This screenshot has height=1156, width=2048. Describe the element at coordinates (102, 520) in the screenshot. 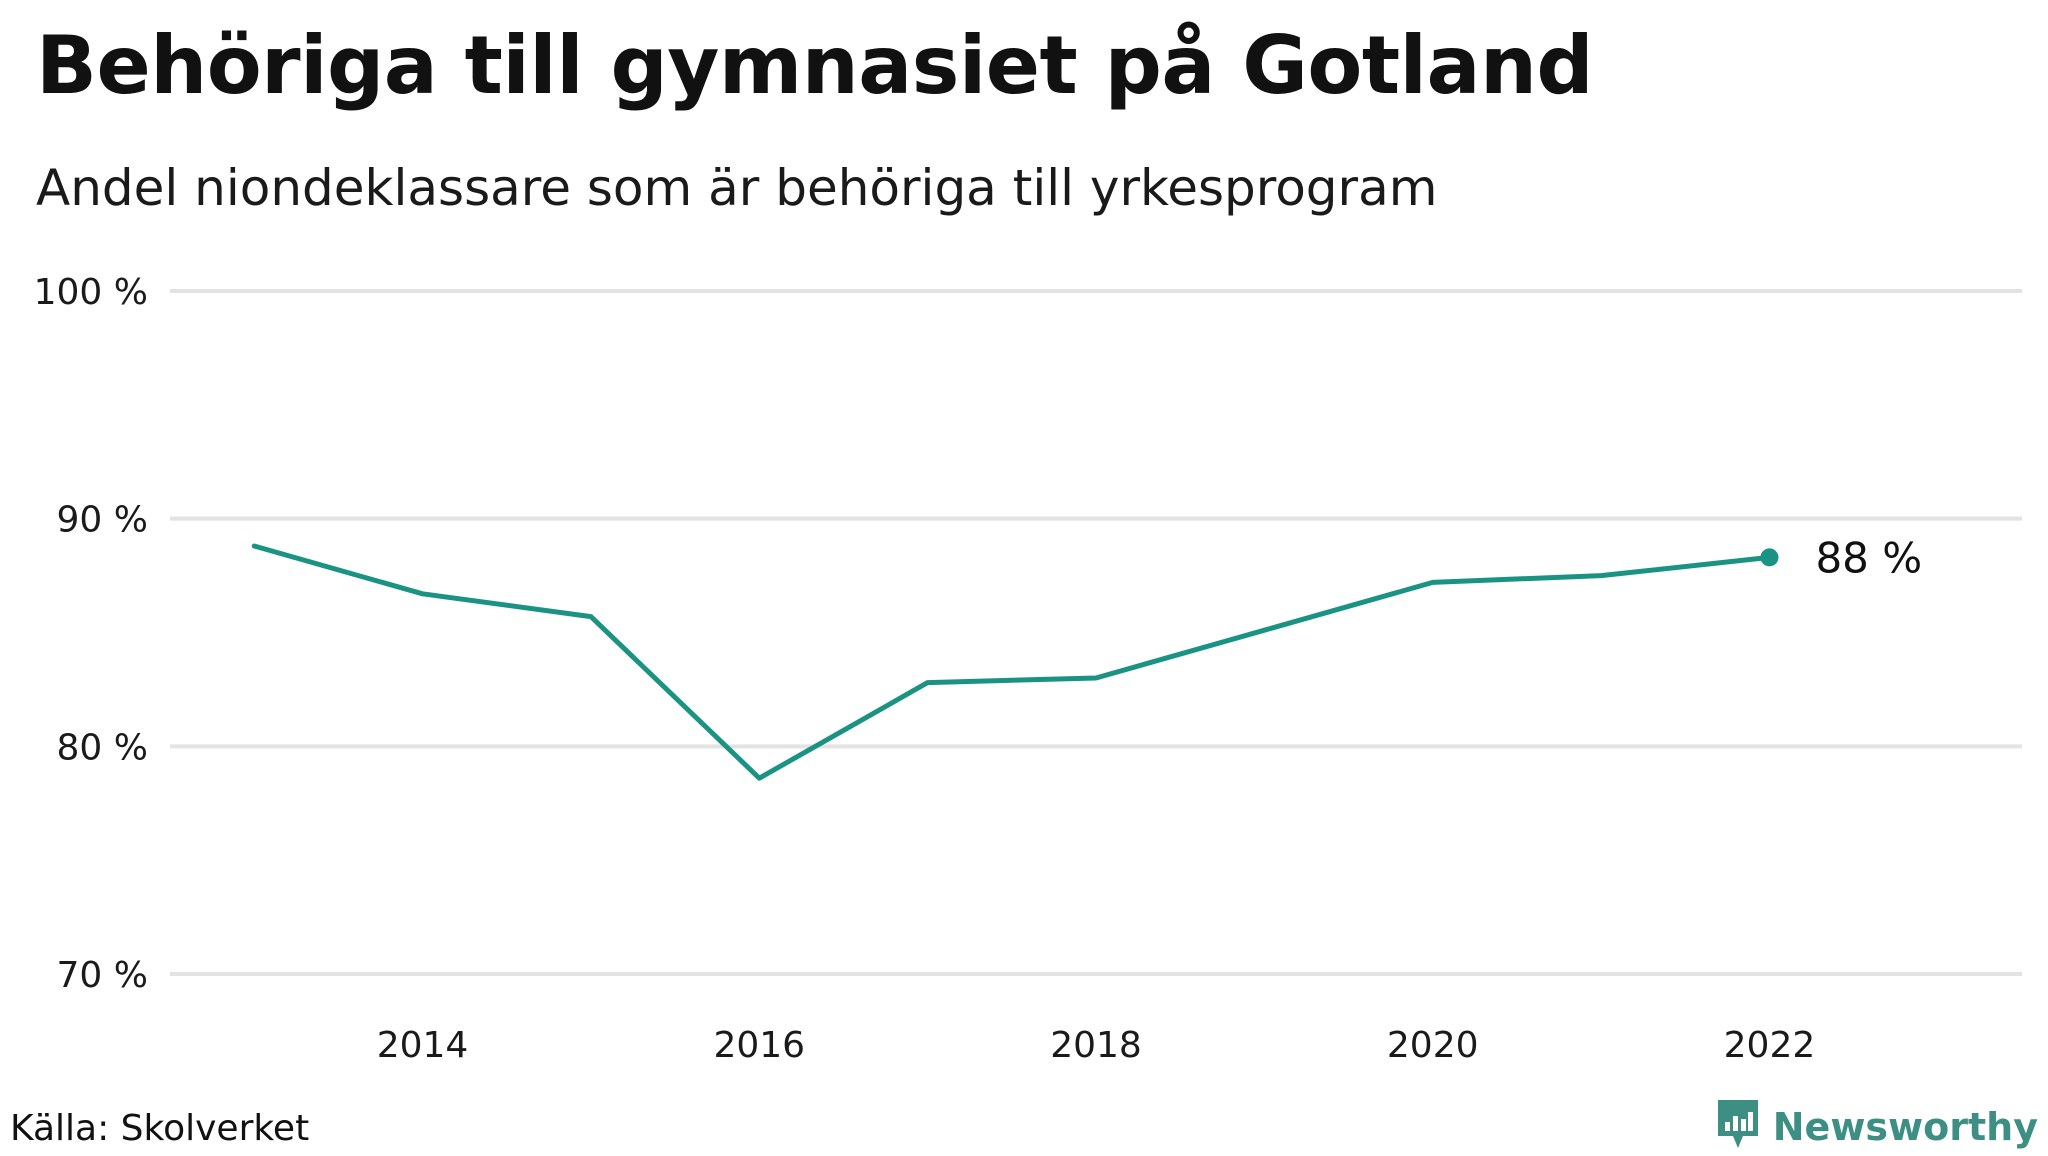

I see `y-tick-label: 90 %` at that location.